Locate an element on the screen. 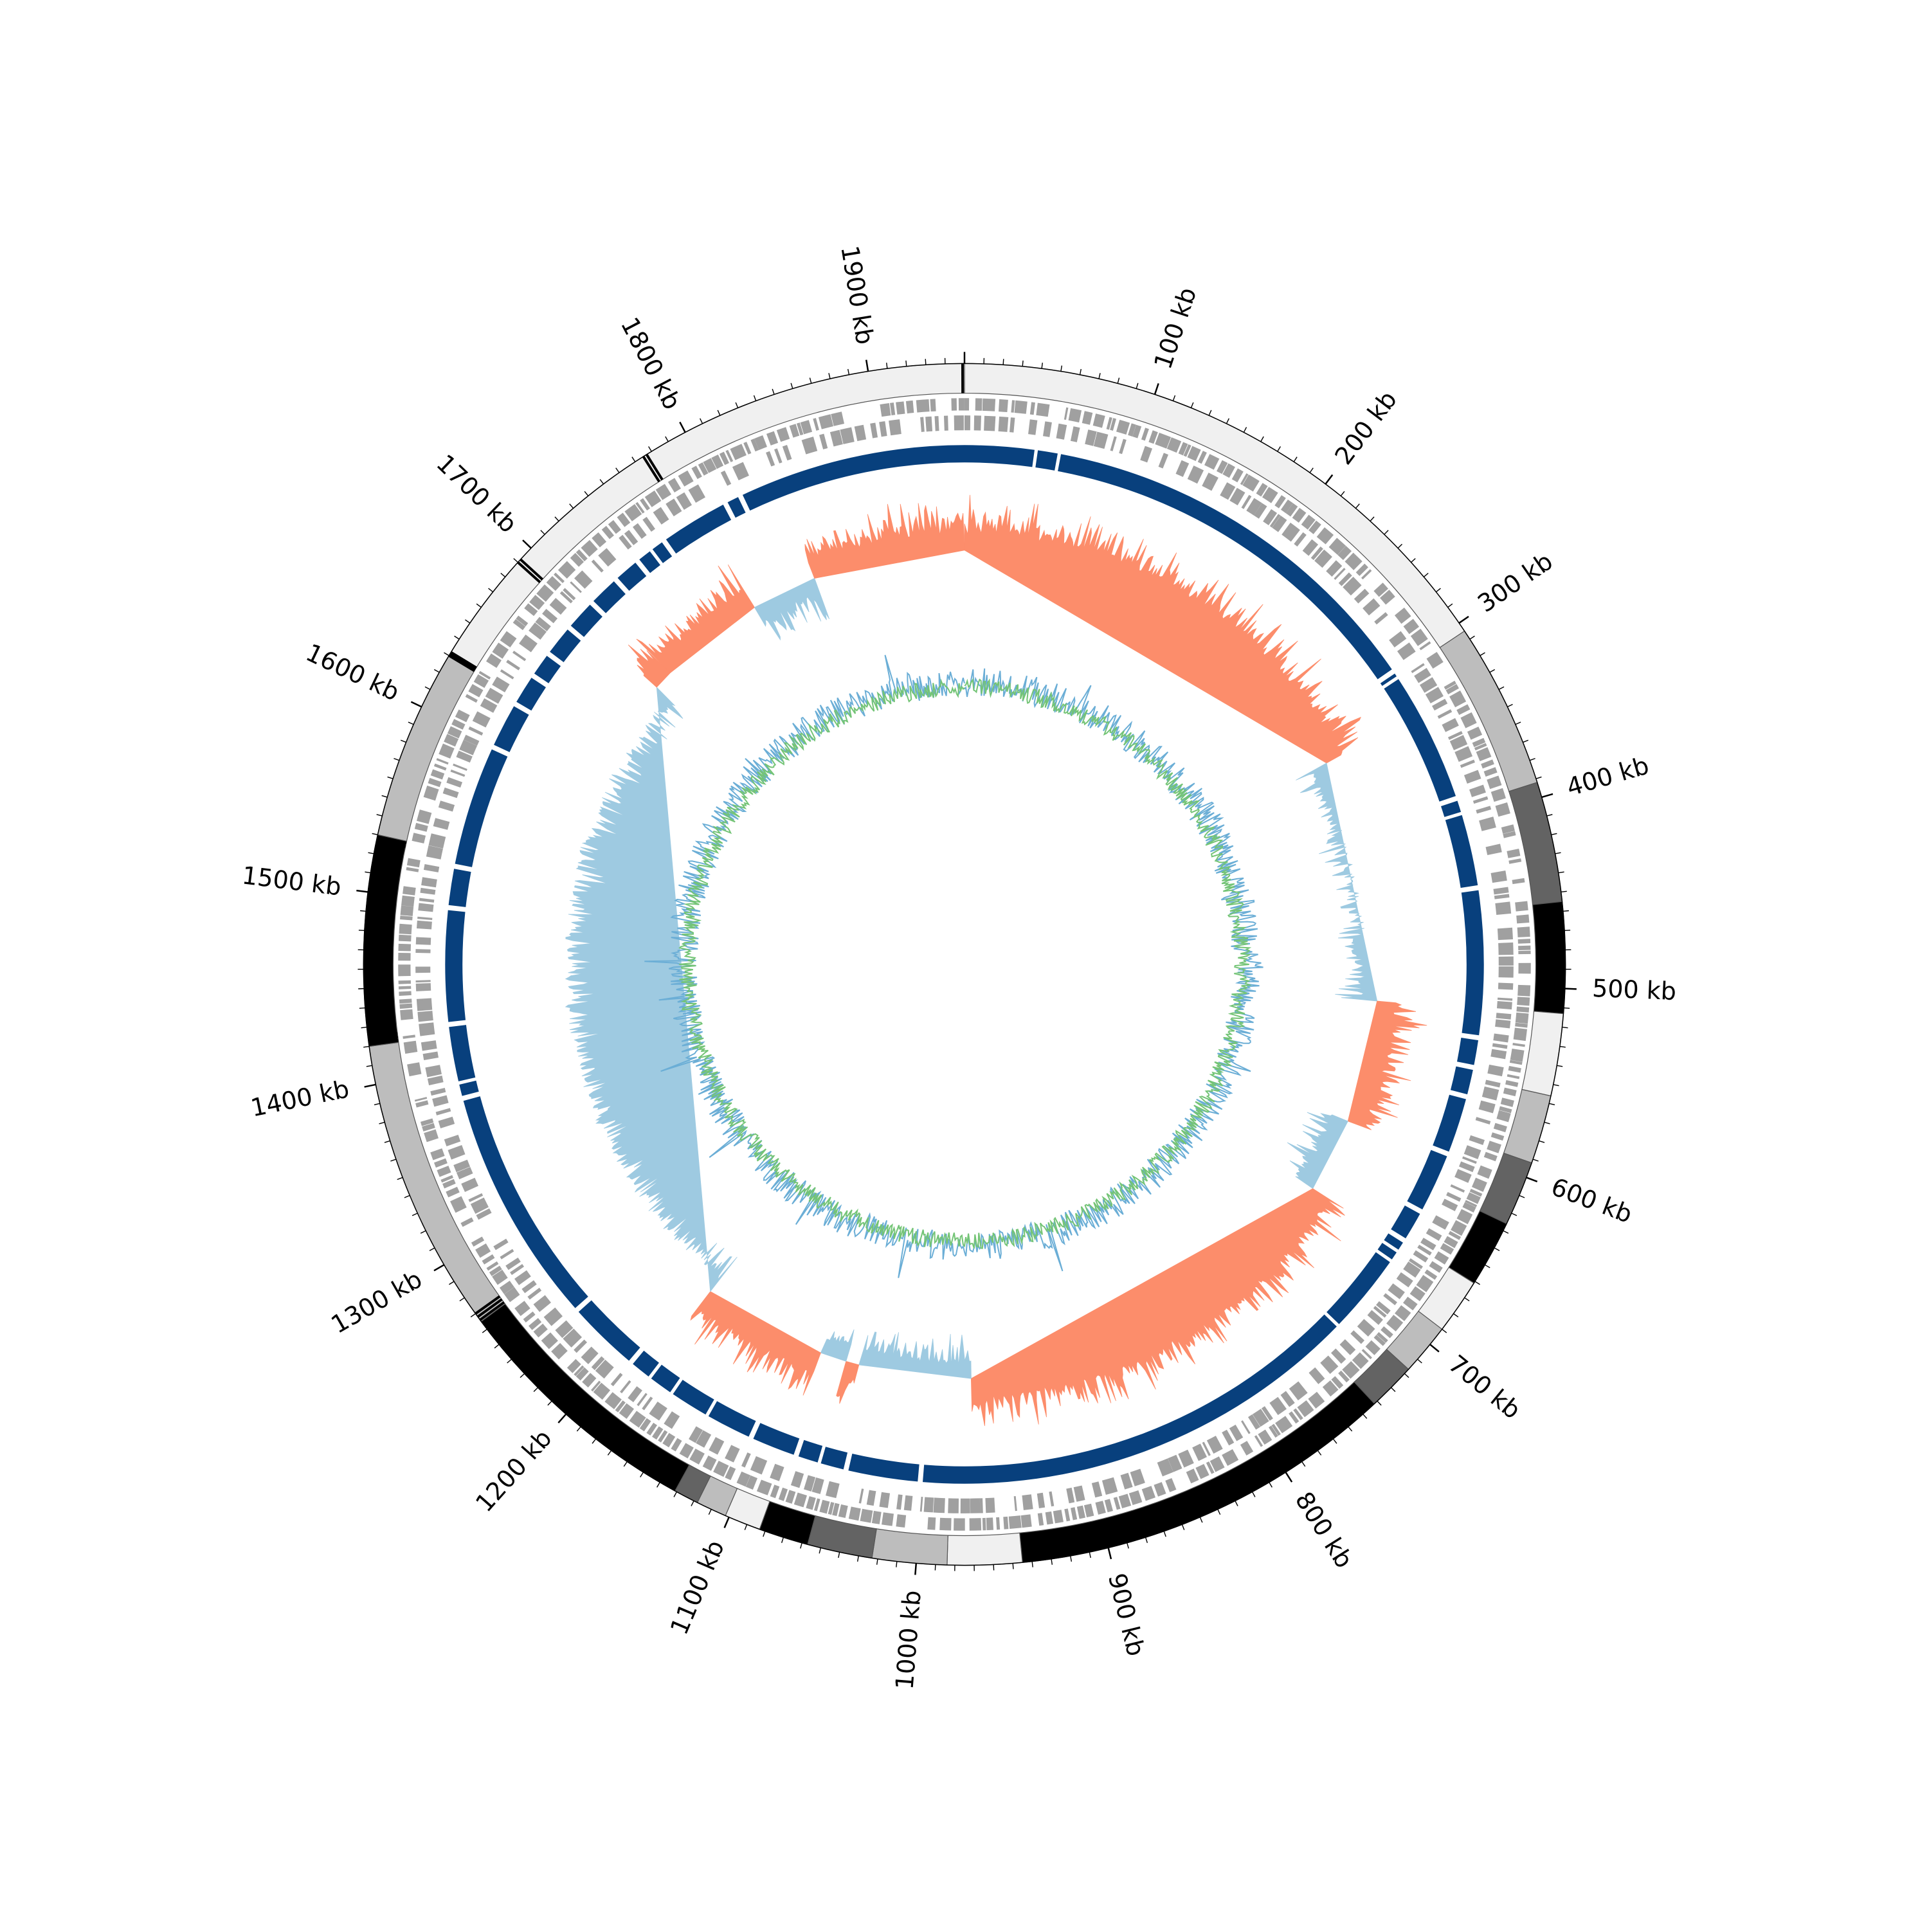  tick-label: 1900 kb is located at coordinates (857, 295).